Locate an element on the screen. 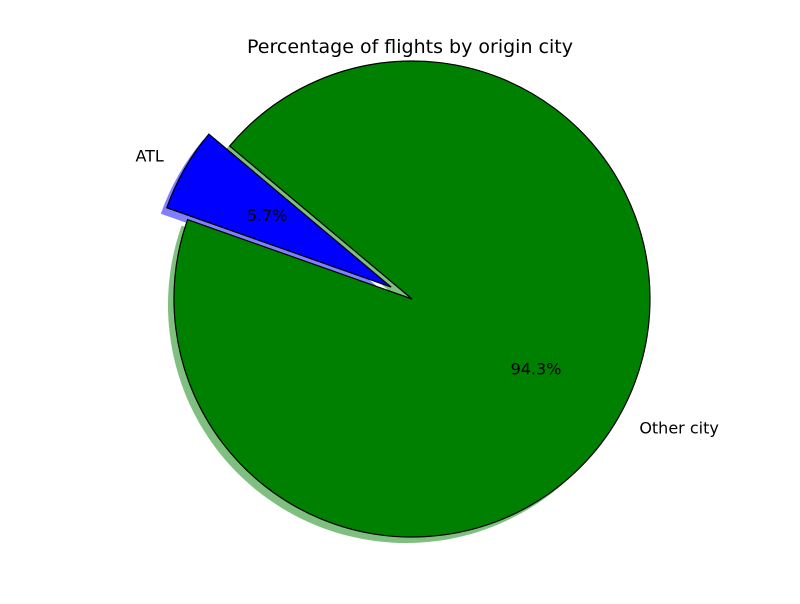 Image resolution: width=800 pixels, height=604 pixels. pie-slice-atl is located at coordinates (279, 210).